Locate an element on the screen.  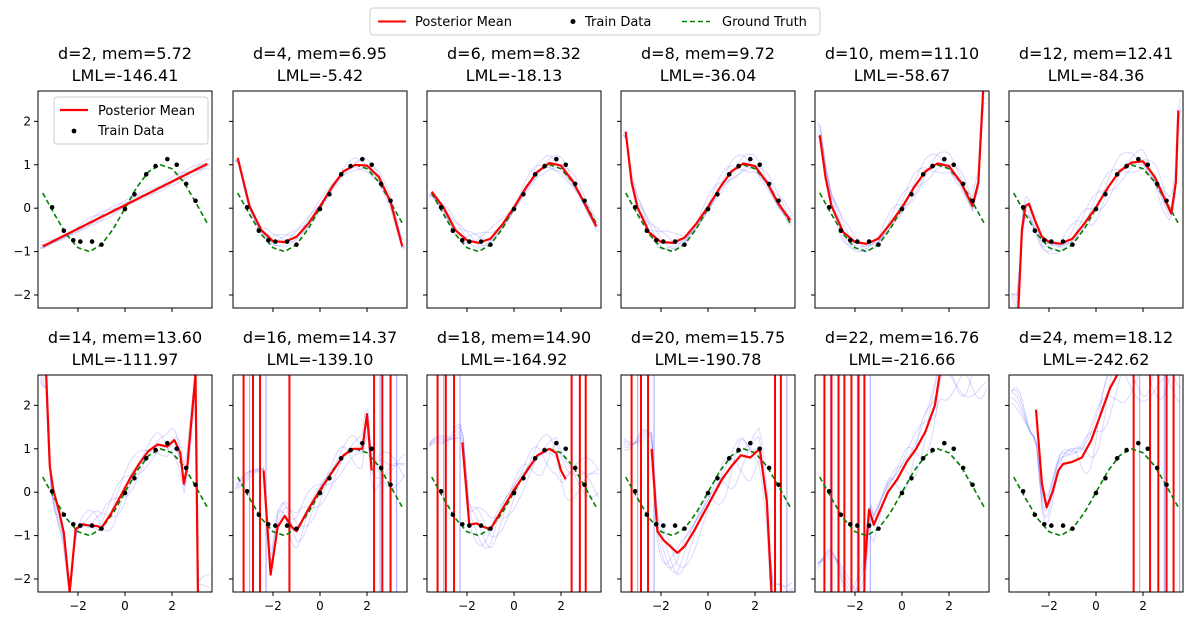
panel-title-line2: LML=-111.97 is located at coordinates (125, 359).